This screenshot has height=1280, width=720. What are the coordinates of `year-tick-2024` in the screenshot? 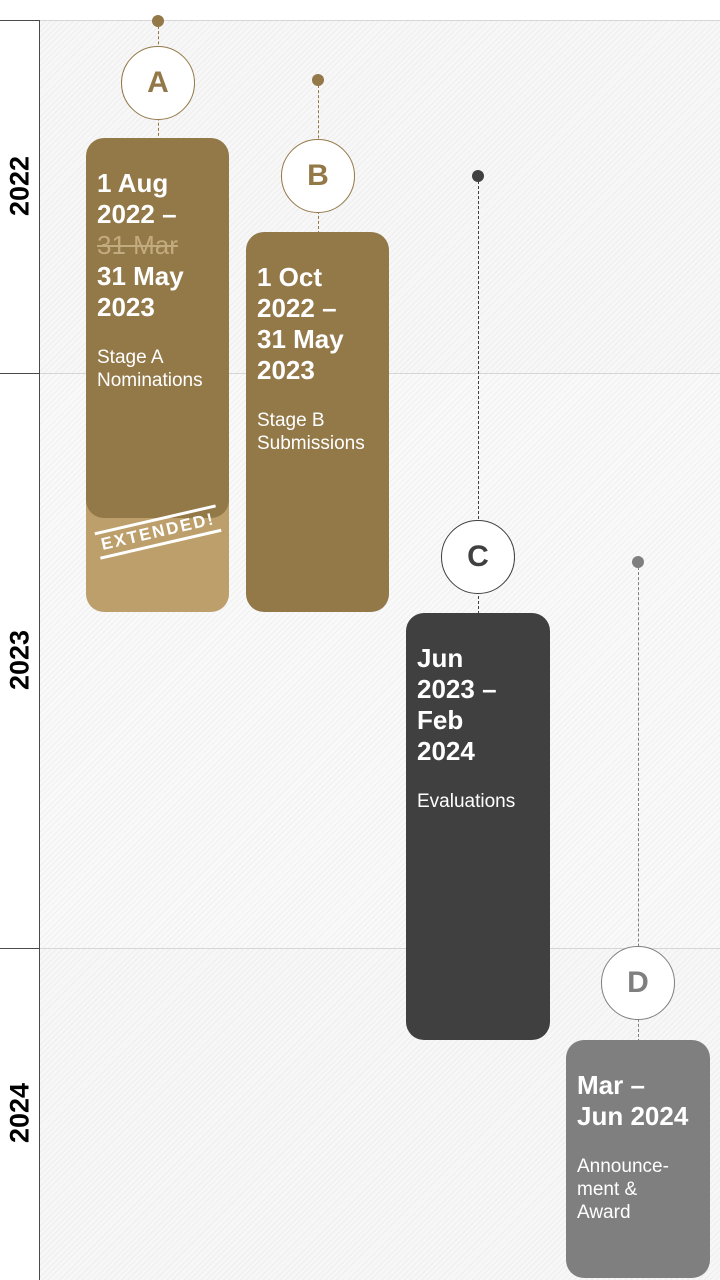 It's located at (20, 948).